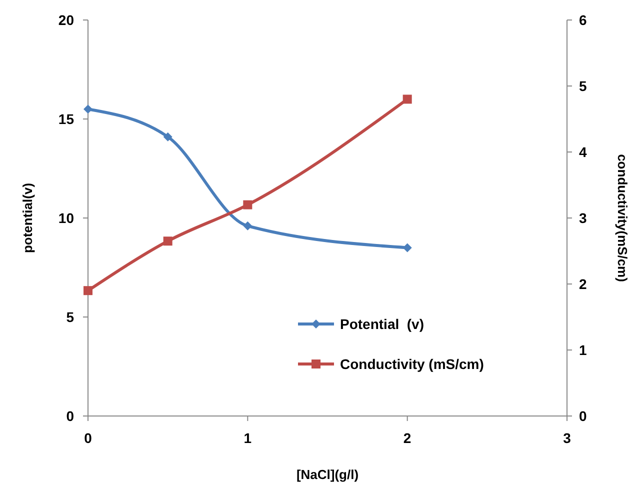  I want to click on y2-axis-title: conductivity(mS/cm), so click(622, 218).